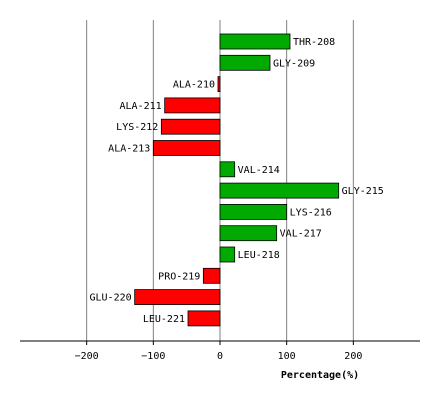 This screenshot has height=400, width=440. I want to click on category-label: PRO-219, so click(179, 276).